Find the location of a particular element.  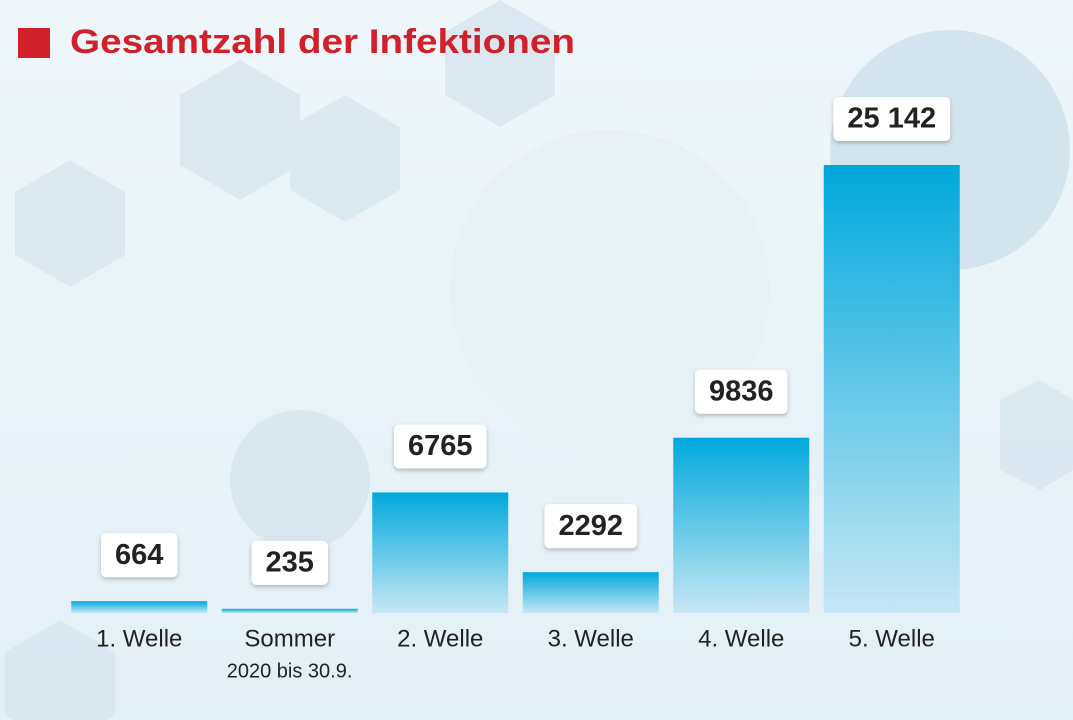

value-label-text: 2292 is located at coordinates (590, 526).